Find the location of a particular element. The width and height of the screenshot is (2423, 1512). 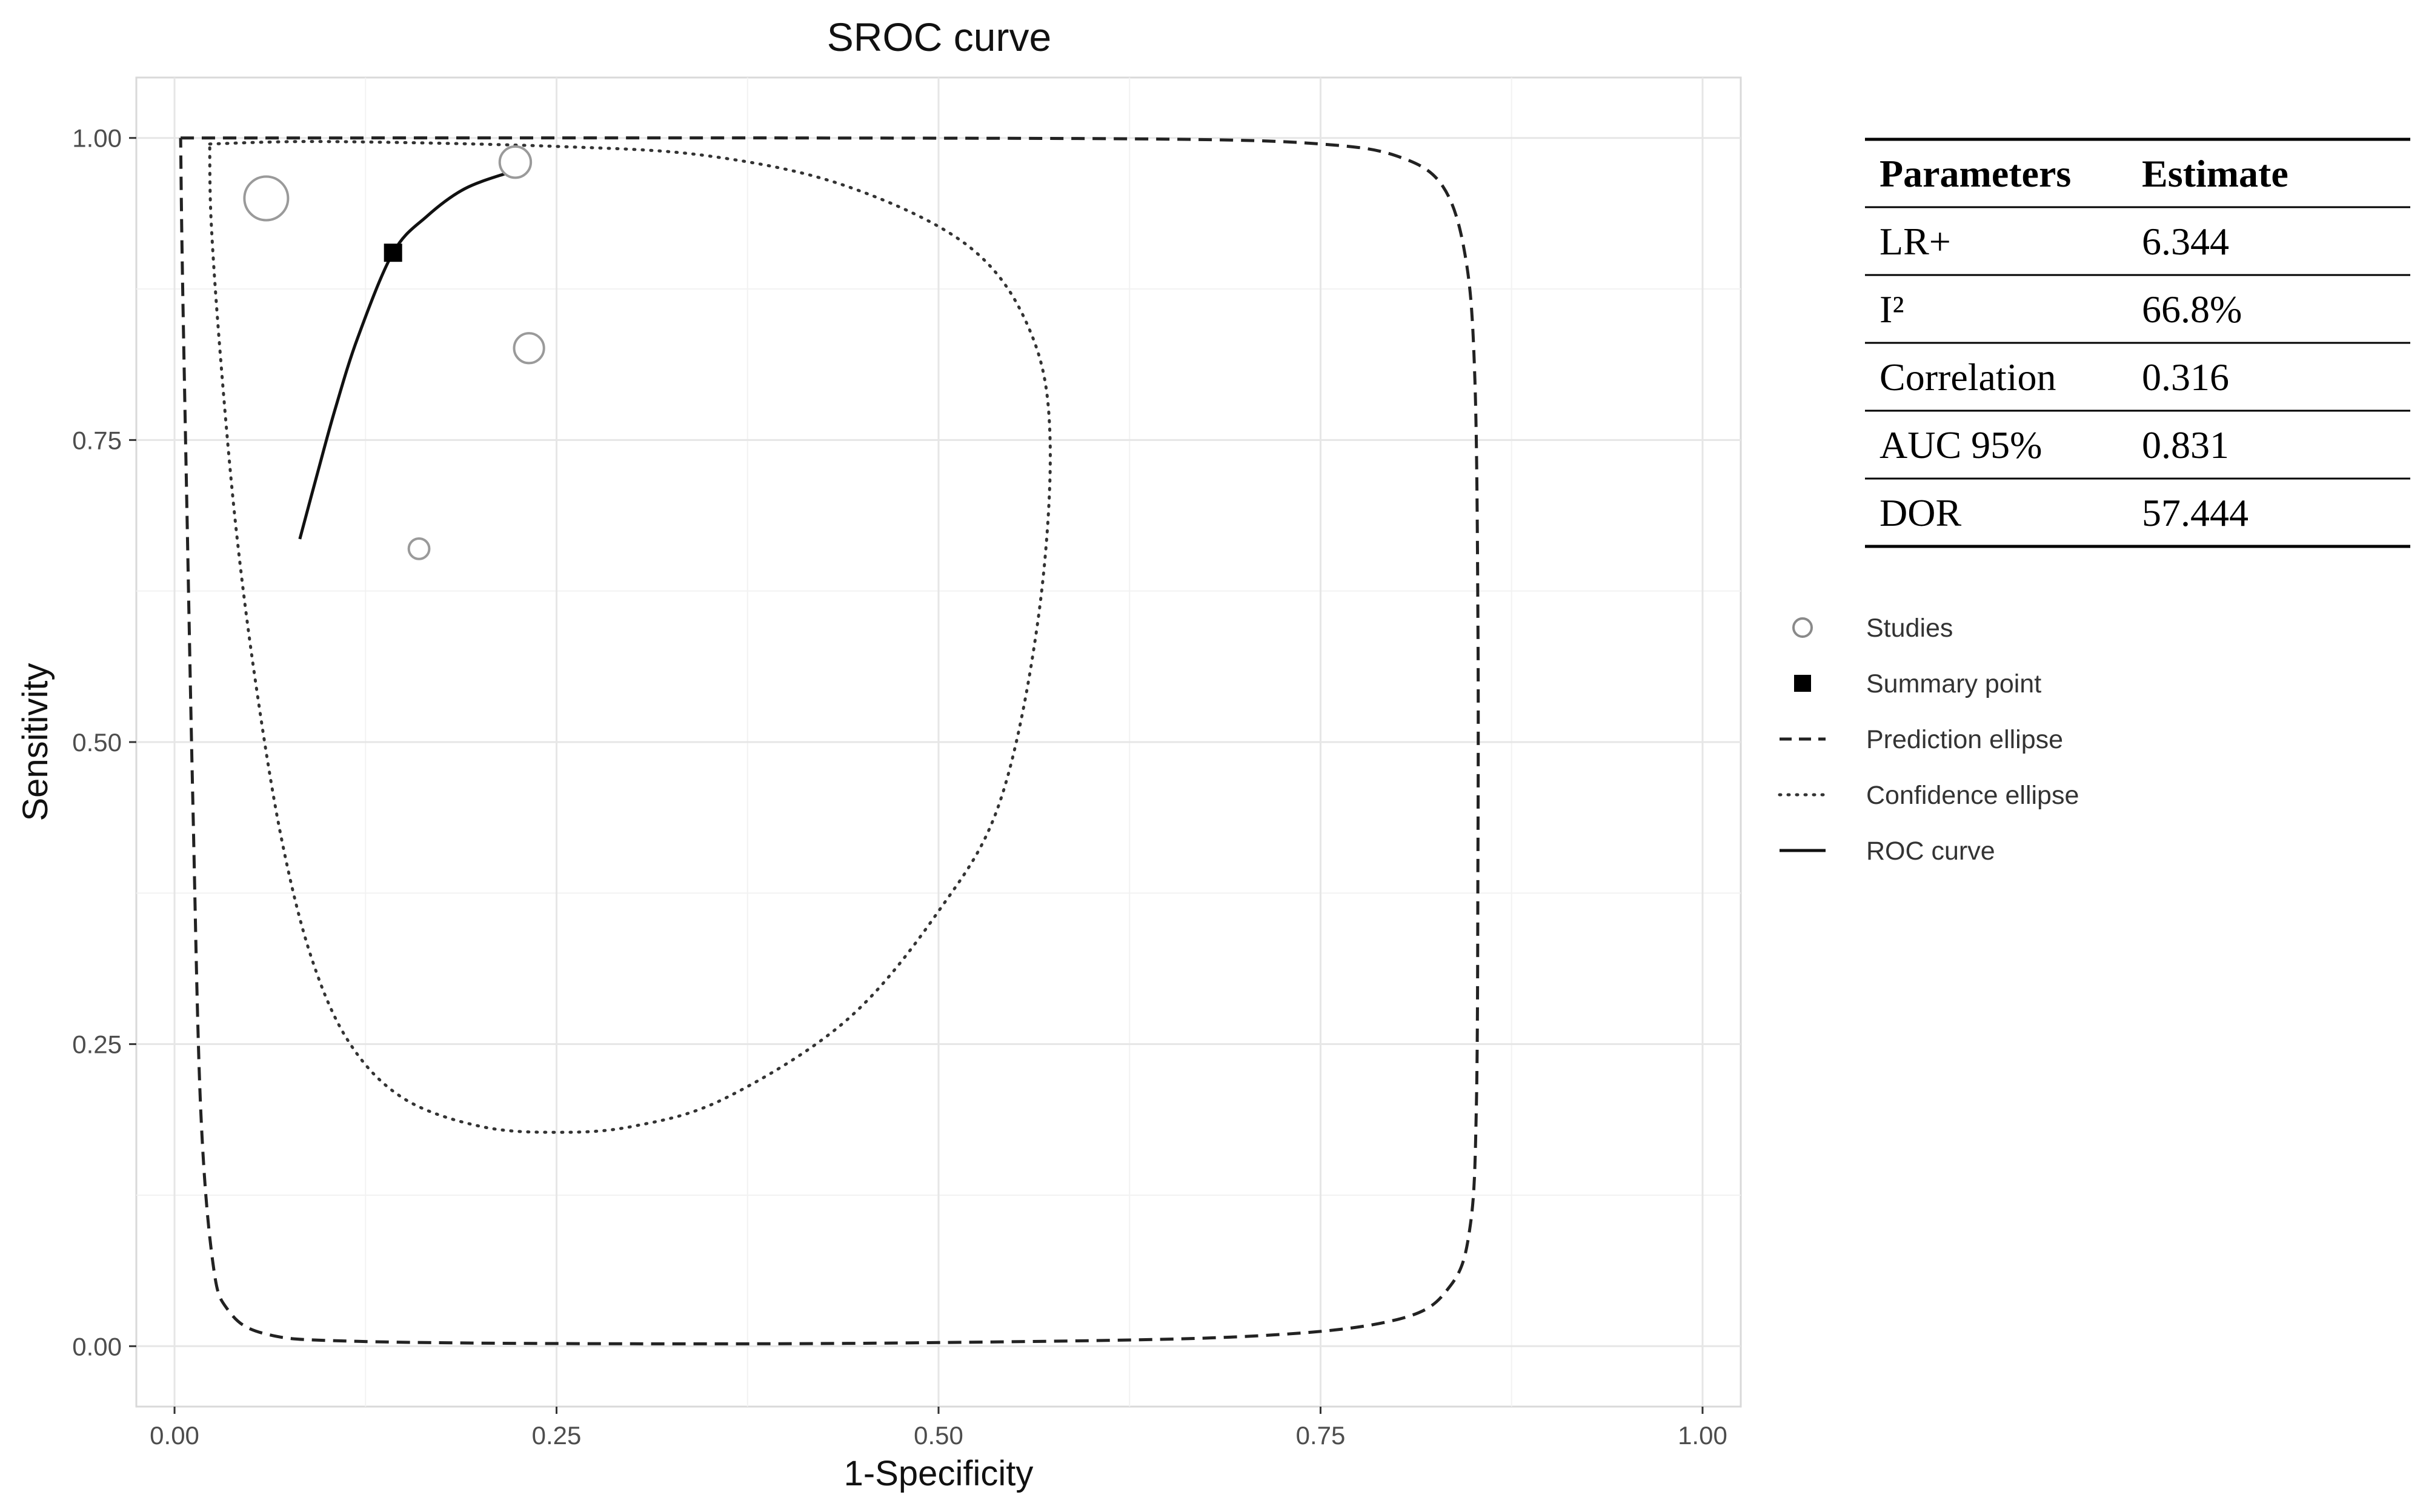

chart-title: SROC curve is located at coordinates (939, 37).